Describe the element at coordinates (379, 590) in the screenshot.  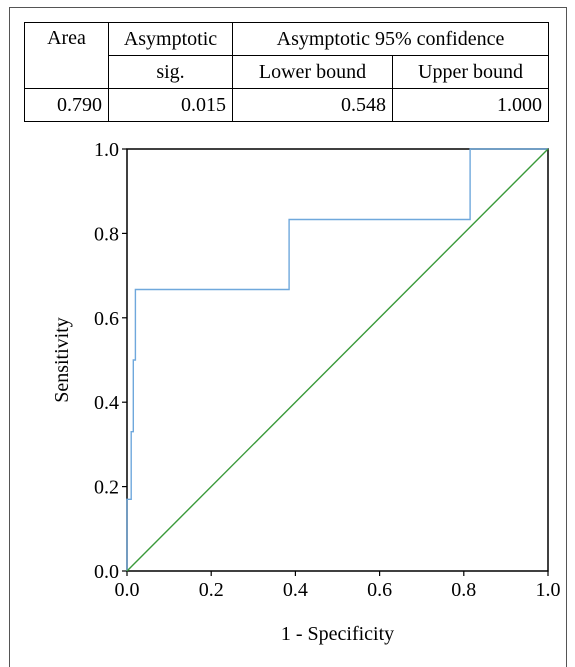
I see `x-tick-label: 0.6` at that location.